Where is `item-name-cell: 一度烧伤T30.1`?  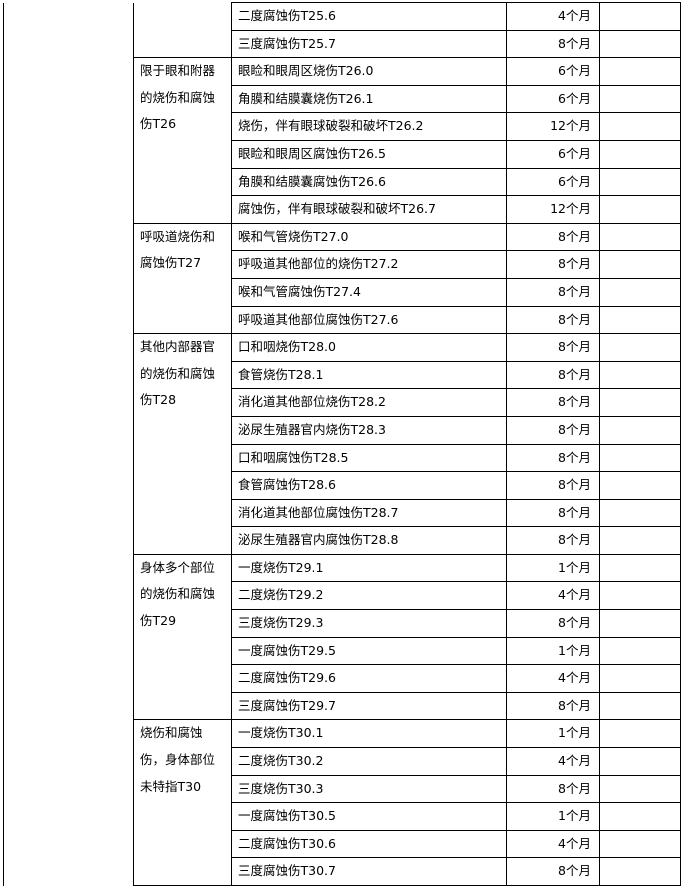 item-name-cell: 一度烧伤T30.1 is located at coordinates (369, 734).